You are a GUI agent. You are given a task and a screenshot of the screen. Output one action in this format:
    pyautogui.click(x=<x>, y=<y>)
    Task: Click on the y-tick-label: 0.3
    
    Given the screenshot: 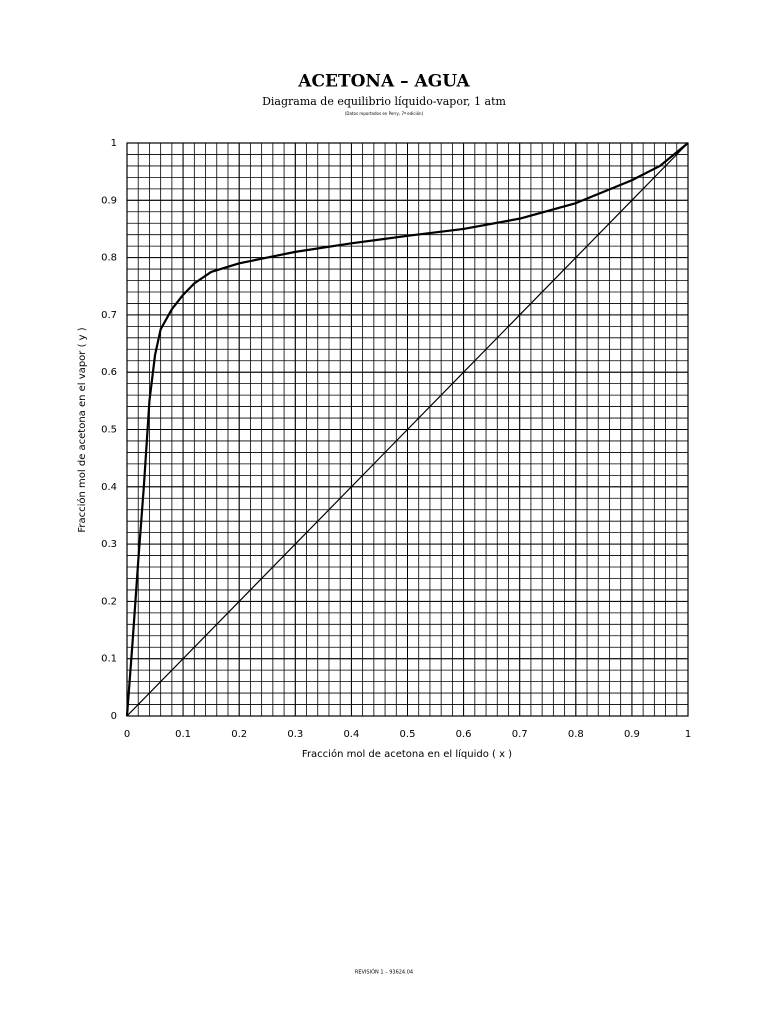 What is the action you would take?
    pyautogui.click(x=109, y=544)
    